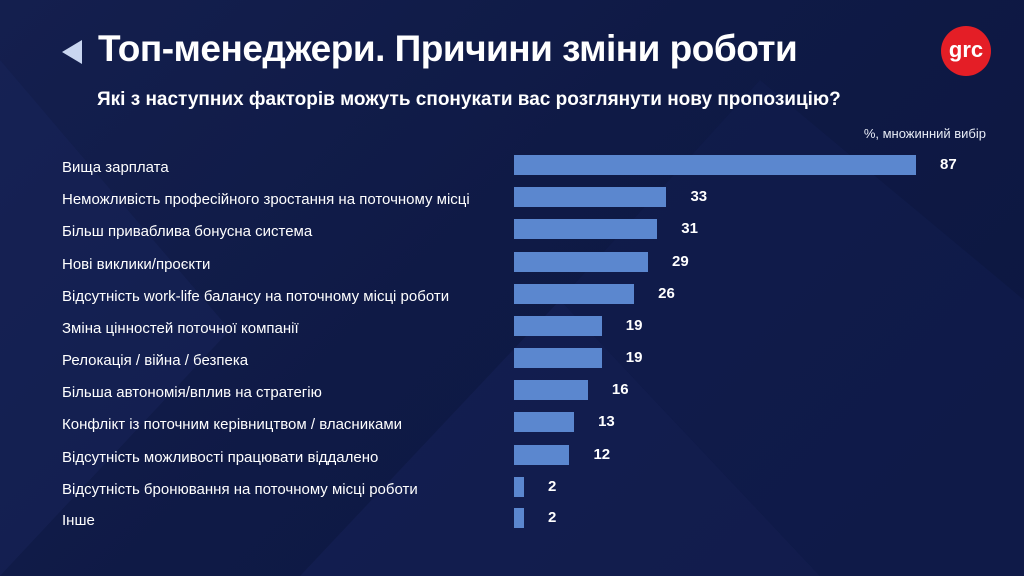 The image size is (1024, 576). I want to click on value-label: 87, so click(948, 164).